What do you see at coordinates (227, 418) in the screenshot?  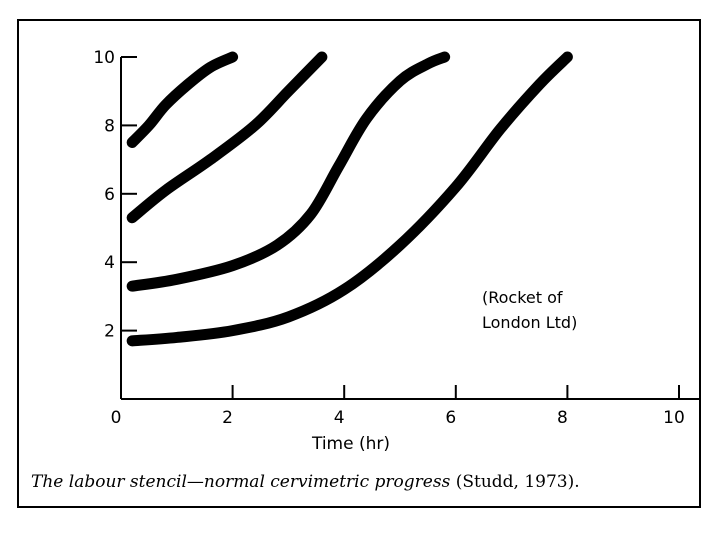 I see `x-tick-label: 2` at bounding box center [227, 418].